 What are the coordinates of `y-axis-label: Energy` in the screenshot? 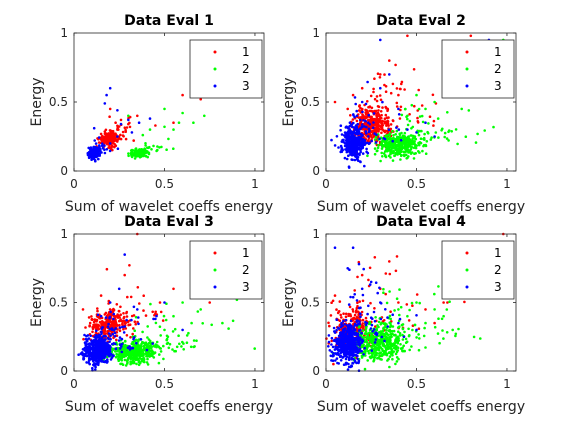 It's located at (37, 101).